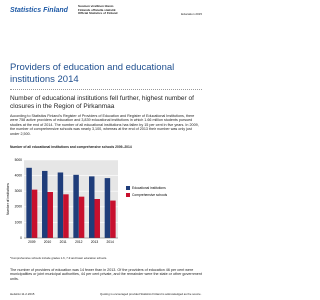 This screenshot has height=300, width=320. Describe the element at coordinates (19, 222) in the screenshot. I see `y-tick-label: 1000` at that location.